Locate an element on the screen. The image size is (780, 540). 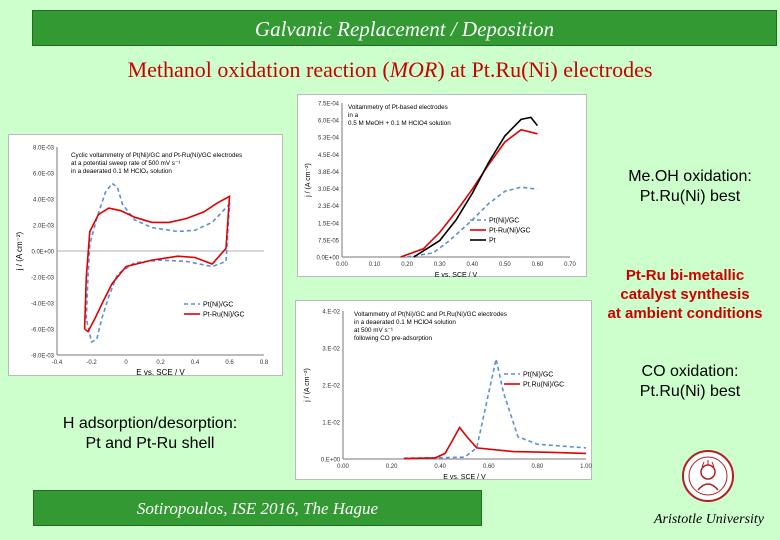
x-tick-label: 0.80 is located at coordinates (538, 467).